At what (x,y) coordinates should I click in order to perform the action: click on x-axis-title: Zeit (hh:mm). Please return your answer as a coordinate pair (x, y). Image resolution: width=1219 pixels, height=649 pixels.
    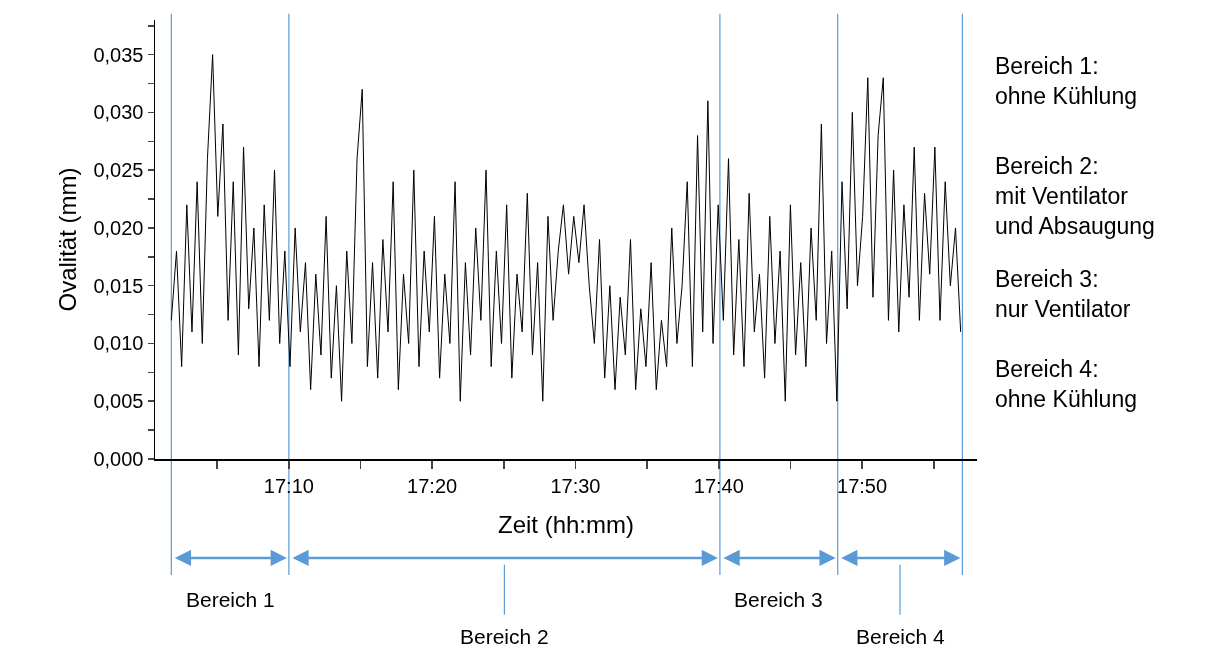
    Looking at the image, I should click on (566, 524).